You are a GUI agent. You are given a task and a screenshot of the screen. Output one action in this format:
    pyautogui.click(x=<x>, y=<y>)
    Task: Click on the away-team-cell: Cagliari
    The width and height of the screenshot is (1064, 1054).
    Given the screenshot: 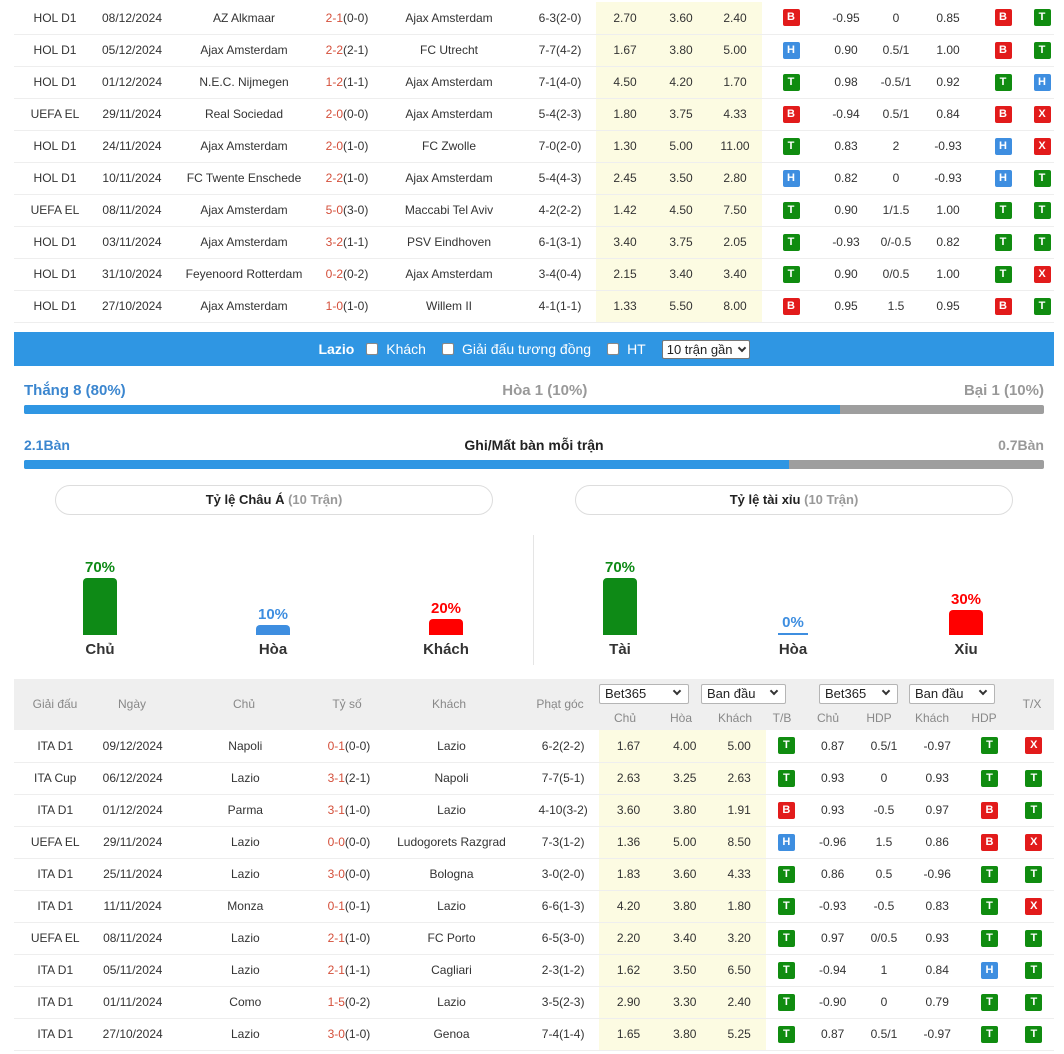 What is the action you would take?
    pyautogui.click(x=451, y=970)
    